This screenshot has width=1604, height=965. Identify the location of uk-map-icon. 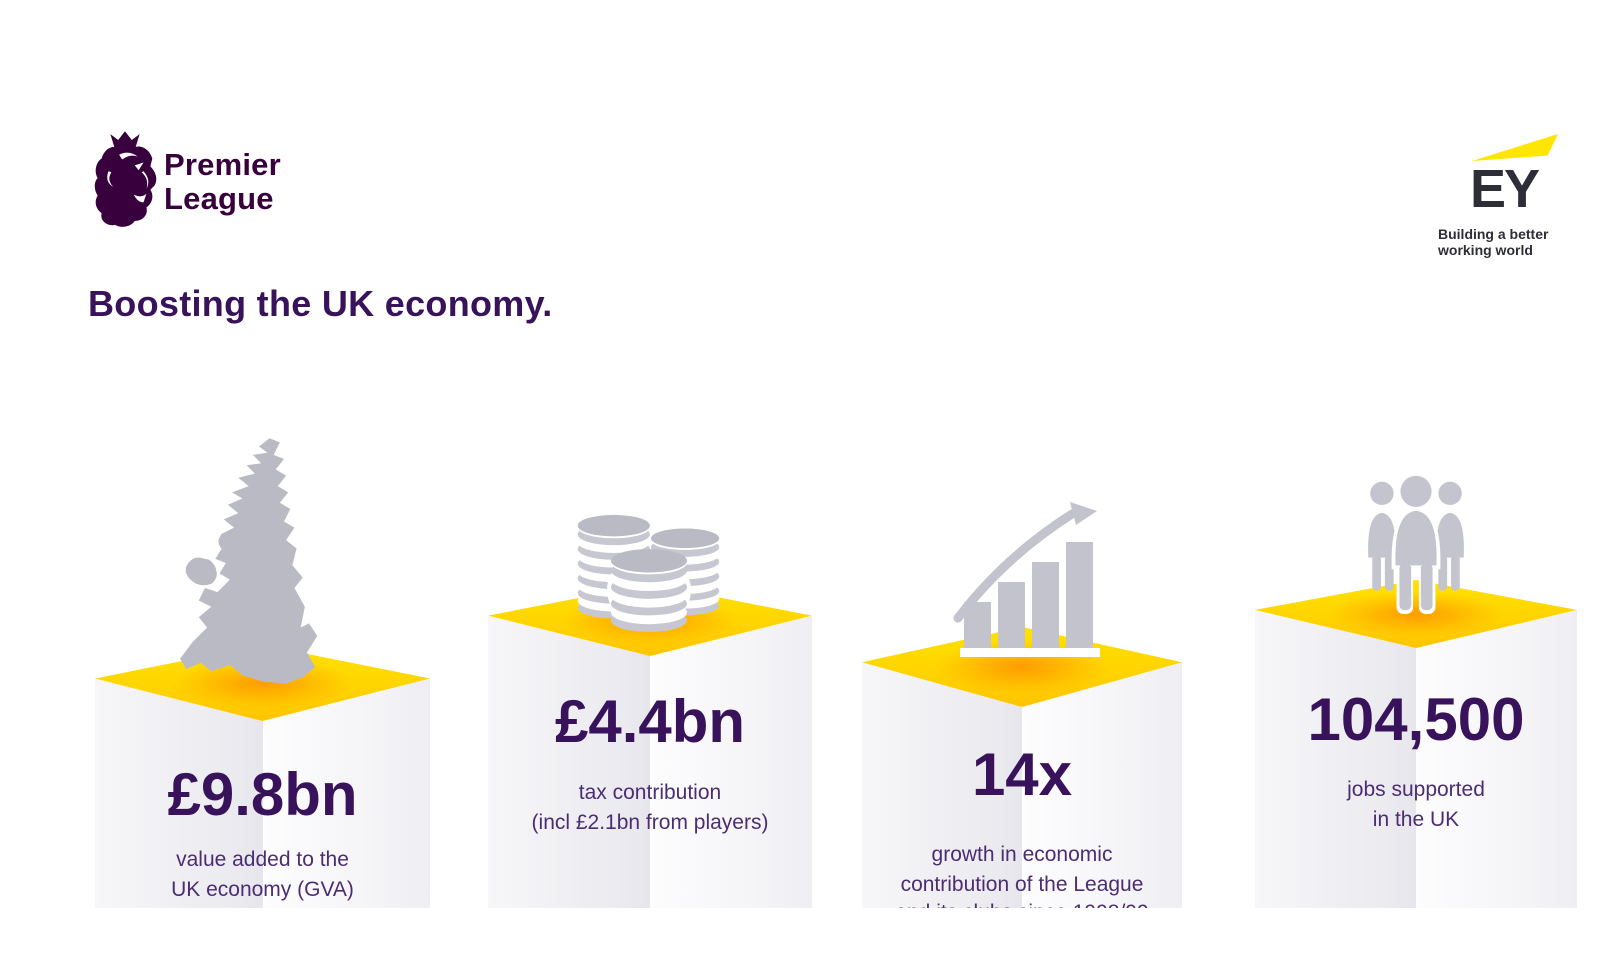
(249, 561).